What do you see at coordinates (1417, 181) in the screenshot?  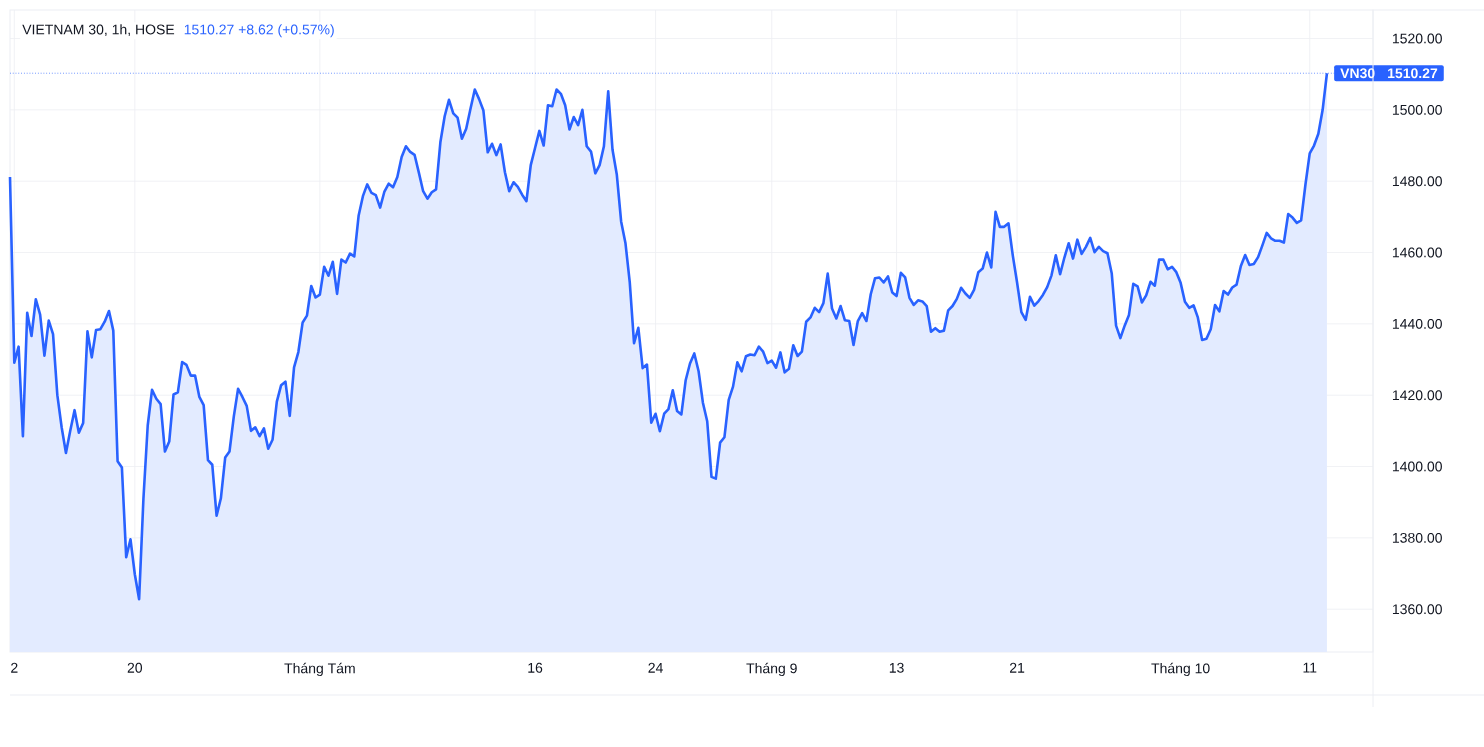 I see `y-tick-label: 1480.00` at bounding box center [1417, 181].